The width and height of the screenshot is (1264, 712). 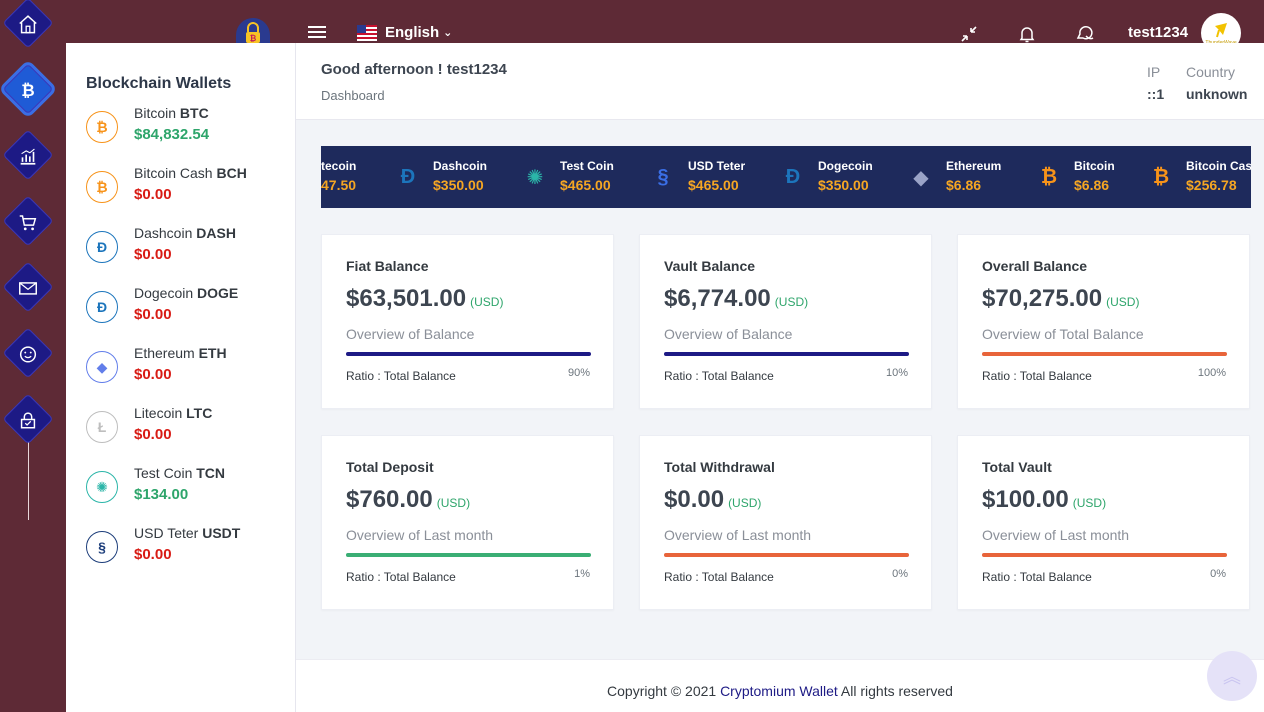 What do you see at coordinates (719, 467) in the screenshot?
I see `card-title: Total Withdrawal` at bounding box center [719, 467].